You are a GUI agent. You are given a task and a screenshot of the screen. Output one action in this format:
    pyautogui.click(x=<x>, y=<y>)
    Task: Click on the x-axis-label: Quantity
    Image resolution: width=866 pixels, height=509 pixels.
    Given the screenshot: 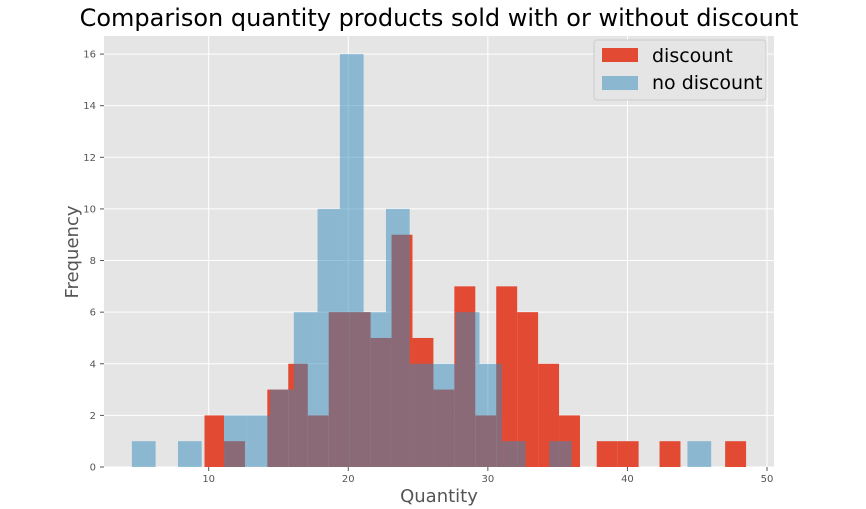 What is the action you would take?
    pyautogui.click(x=439, y=496)
    